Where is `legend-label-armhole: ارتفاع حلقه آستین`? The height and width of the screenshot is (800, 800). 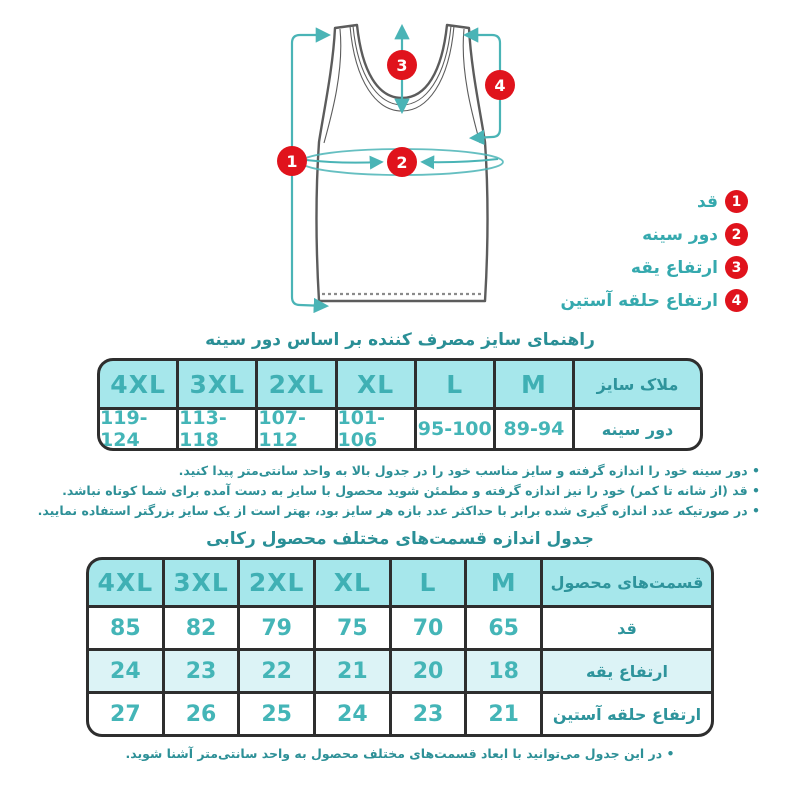
legend-label-armhole: ارتفاع حلقه آستین is located at coordinates (639, 300).